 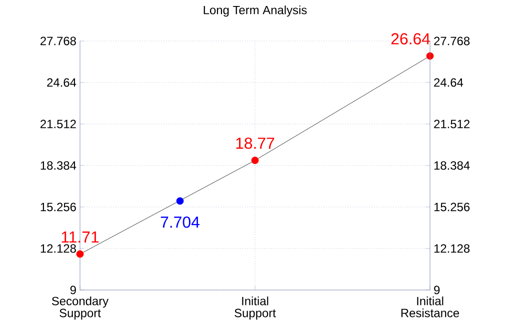 What do you see at coordinates (430, 307) in the screenshot?
I see `x-tick-label: Initial Resistance` at bounding box center [430, 307].